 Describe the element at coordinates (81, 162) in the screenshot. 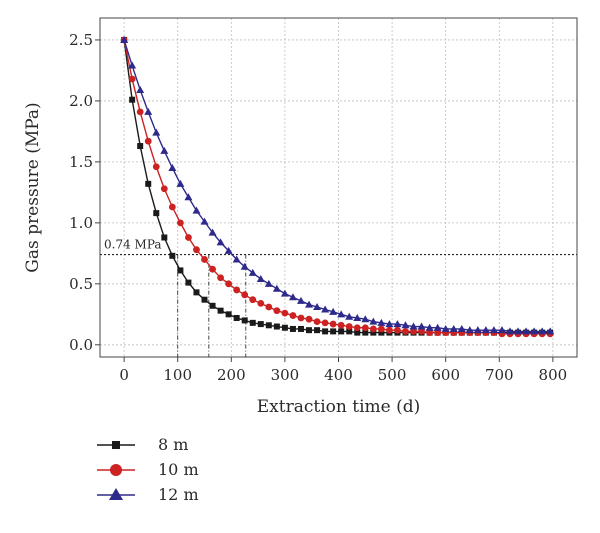

I see `y-tick-label: 1.5` at that location.